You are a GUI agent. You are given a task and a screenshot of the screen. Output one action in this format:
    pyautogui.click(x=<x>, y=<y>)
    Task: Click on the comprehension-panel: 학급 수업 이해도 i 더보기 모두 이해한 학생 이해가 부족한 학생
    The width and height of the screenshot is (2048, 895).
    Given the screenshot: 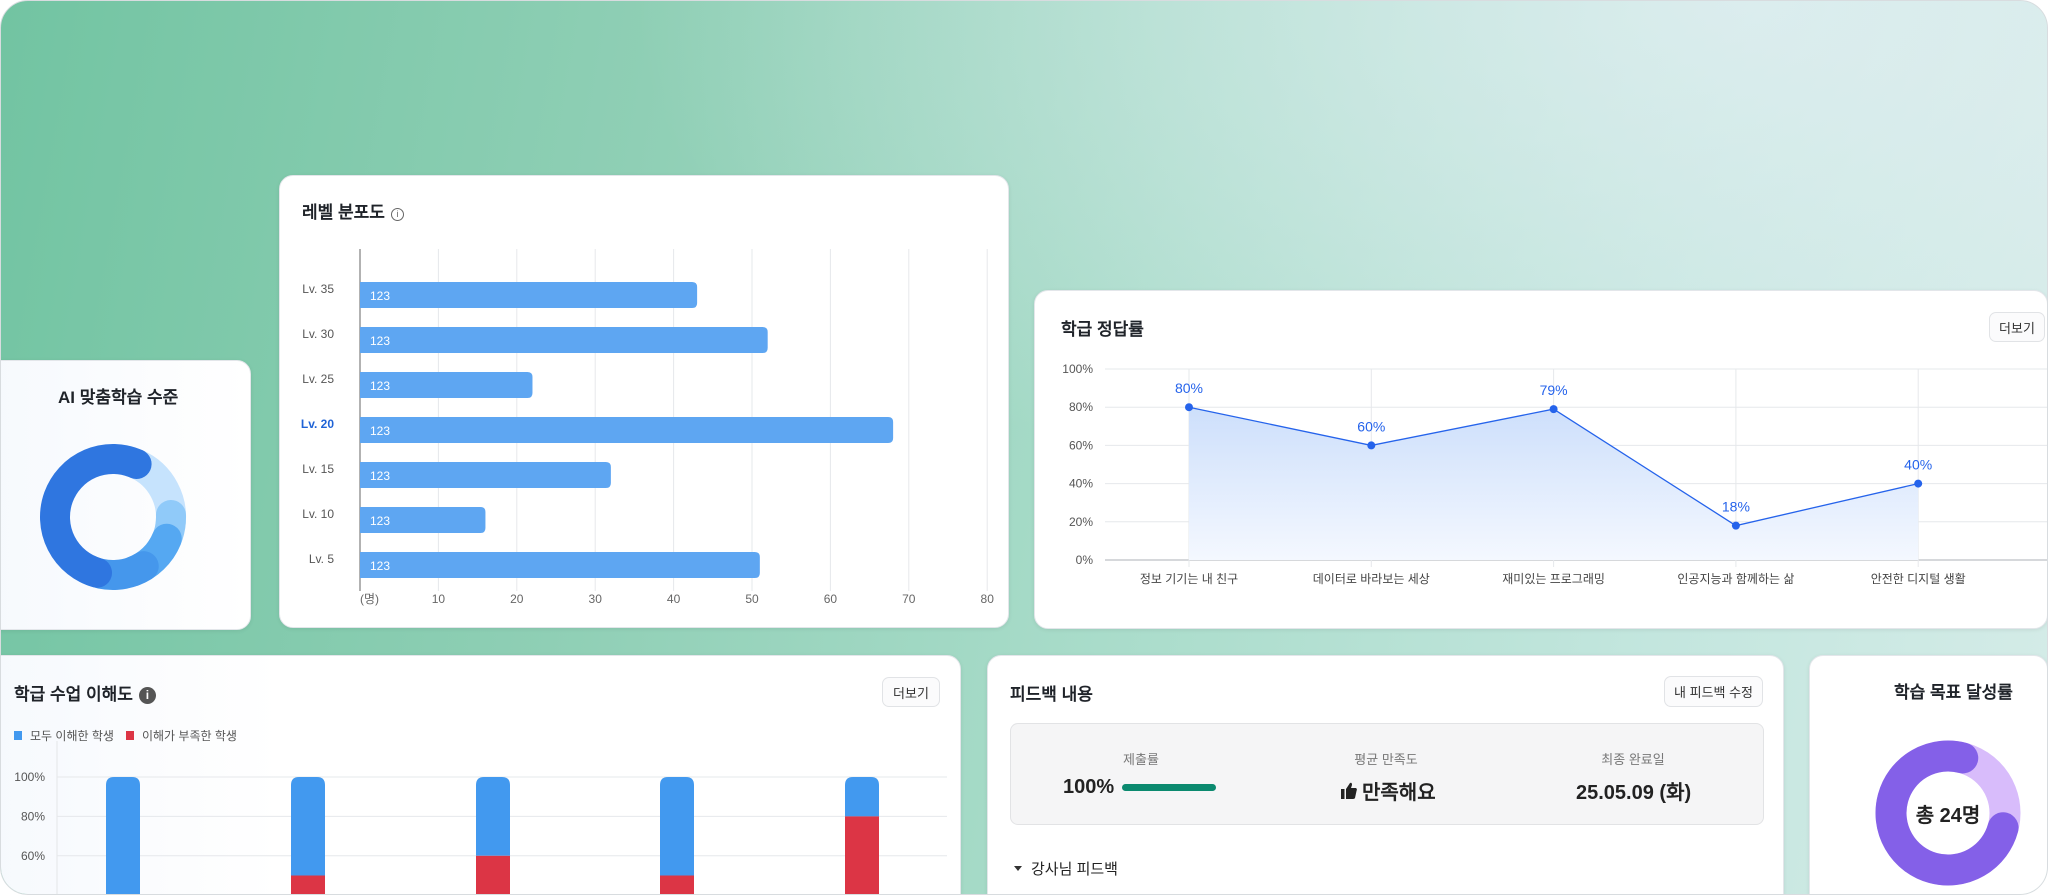 What is the action you would take?
    pyautogui.click(x=481, y=774)
    